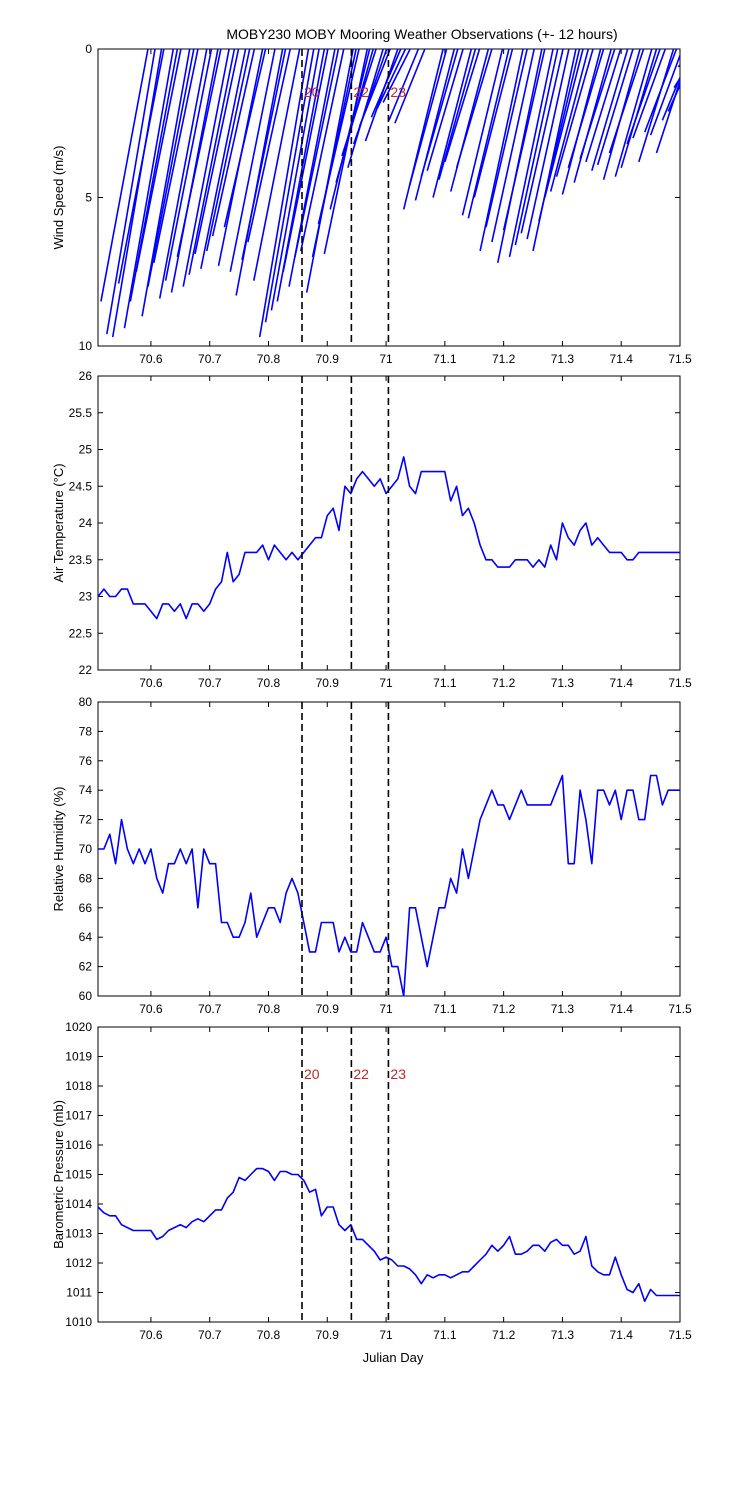 This screenshot has width=750, height=1500. I want to click on y-tick-label: 26, so click(86, 376).